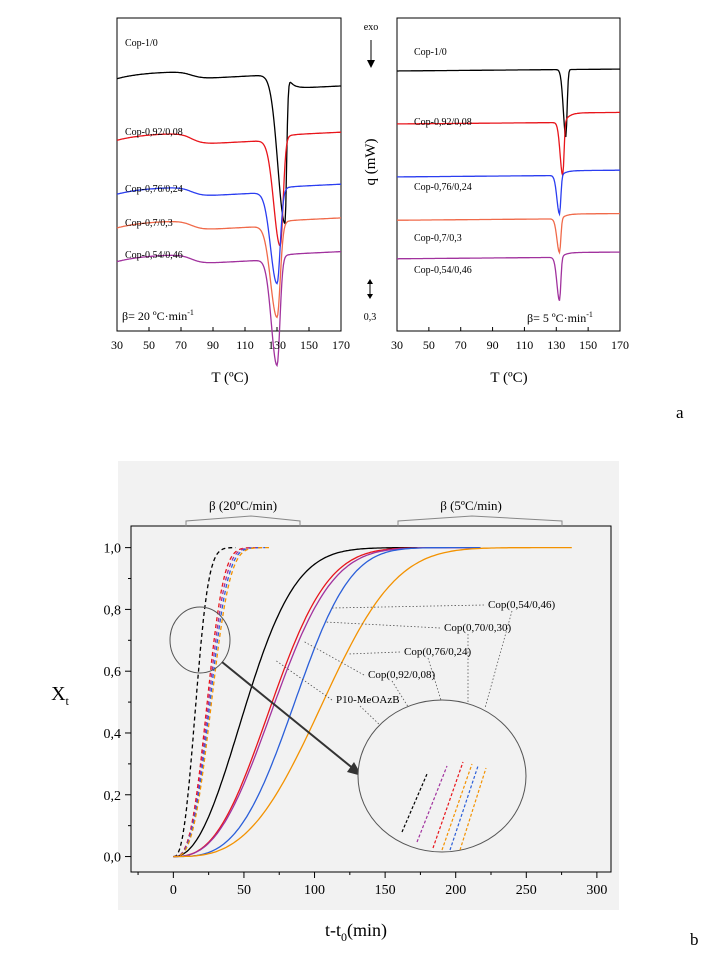  Describe the element at coordinates (471, 505) in the screenshot. I see `group-label-5c: β (5ºC/min)` at that location.